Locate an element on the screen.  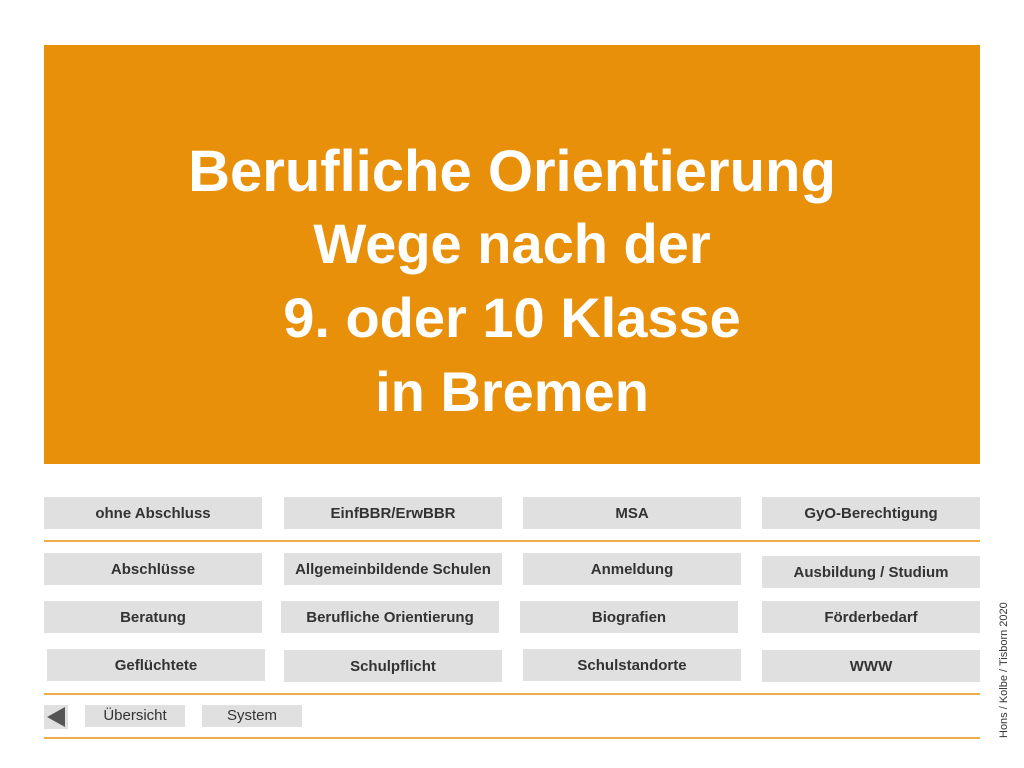
divider-bottom is located at coordinates (512, 738).